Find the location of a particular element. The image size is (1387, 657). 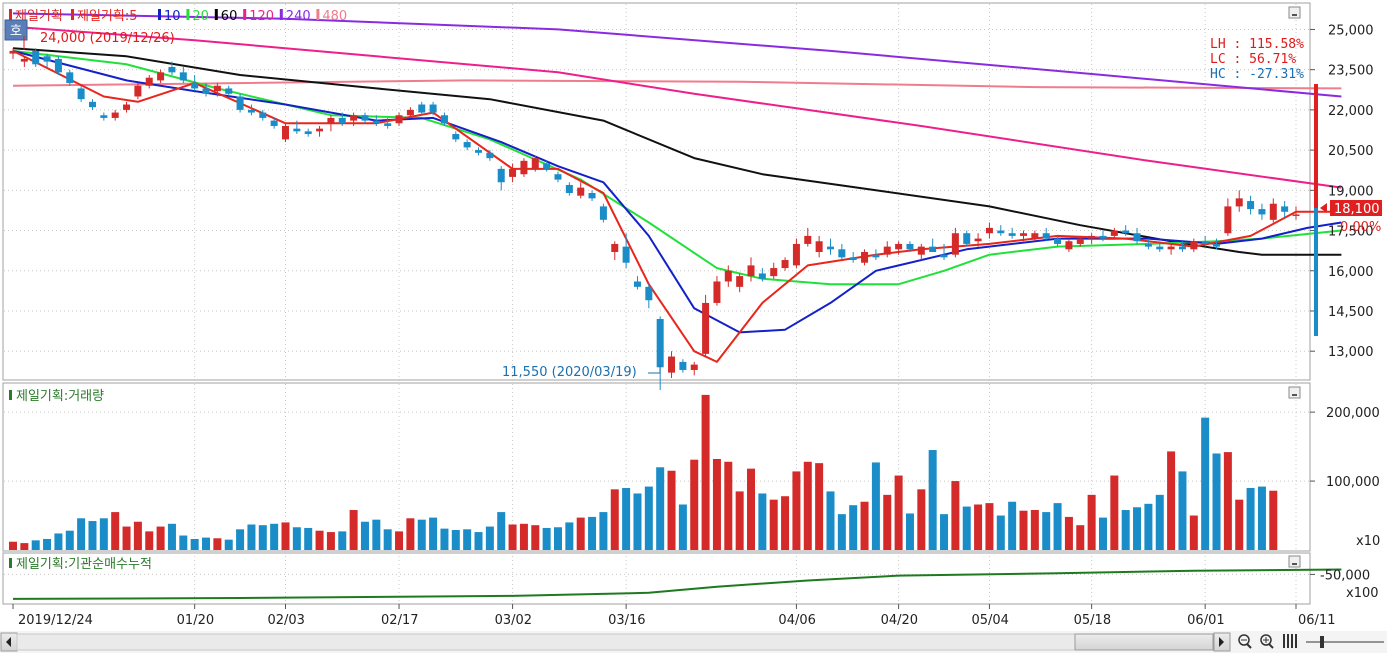

x-tick-label: 02/03 is located at coordinates (285, 620).